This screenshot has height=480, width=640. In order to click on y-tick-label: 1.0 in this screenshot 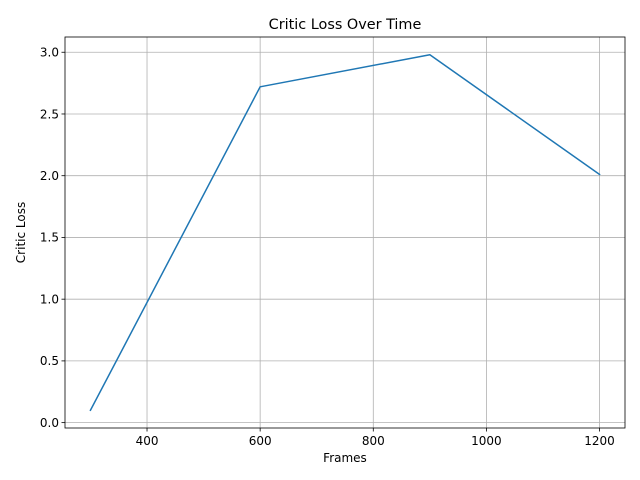, I will do `click(49, 299)`.